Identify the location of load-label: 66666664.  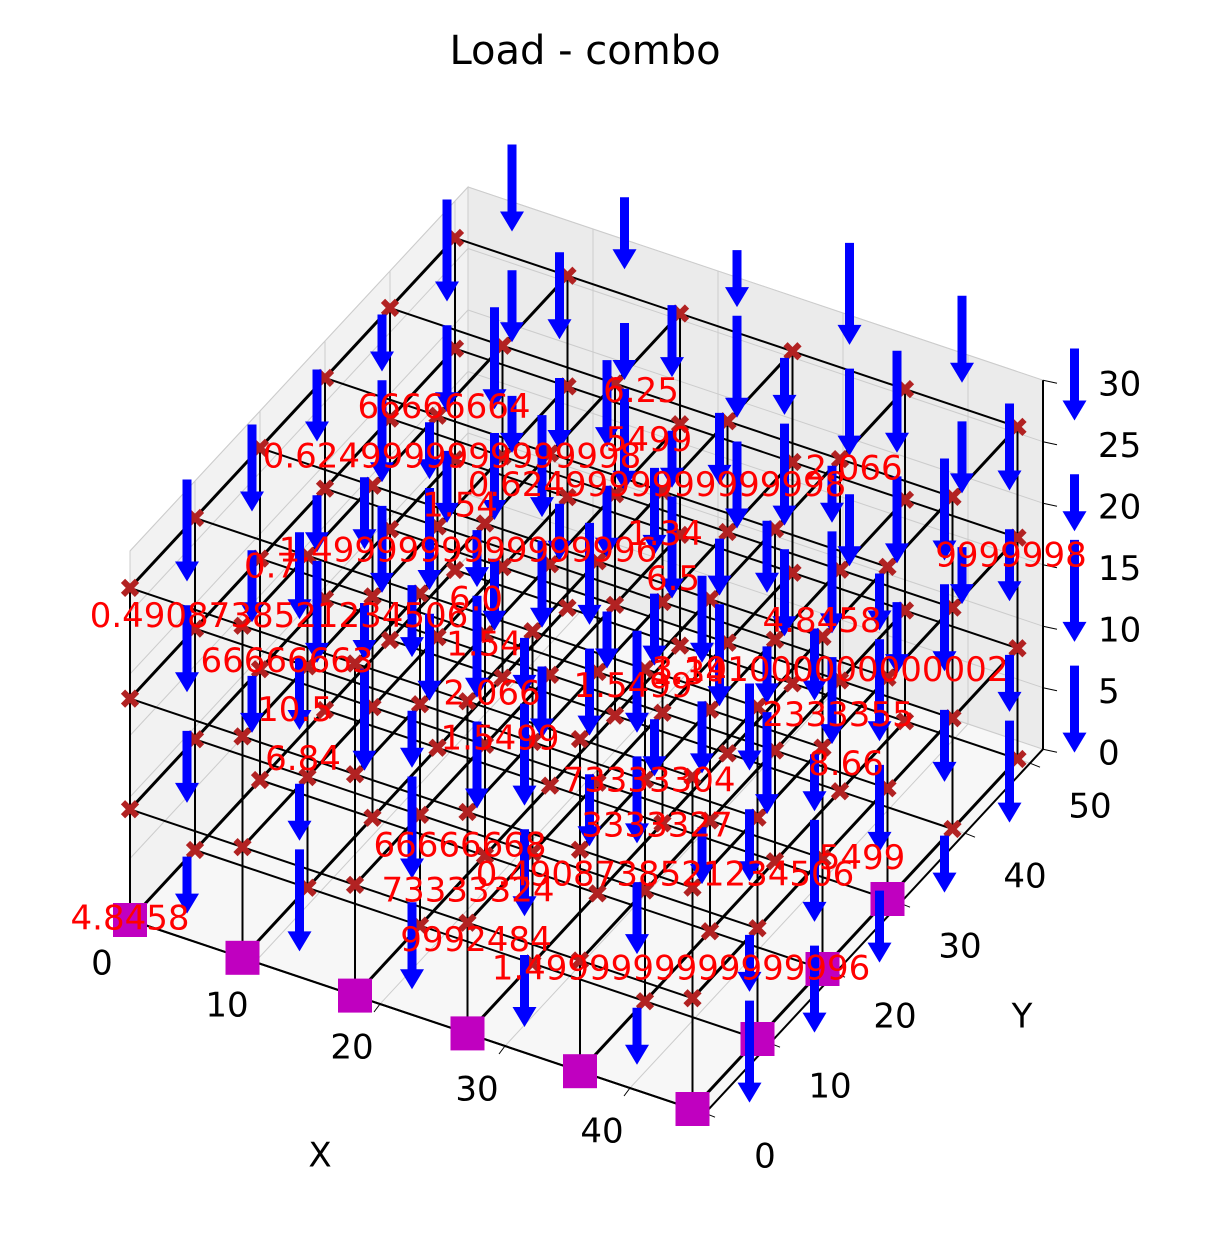
(443, 407).